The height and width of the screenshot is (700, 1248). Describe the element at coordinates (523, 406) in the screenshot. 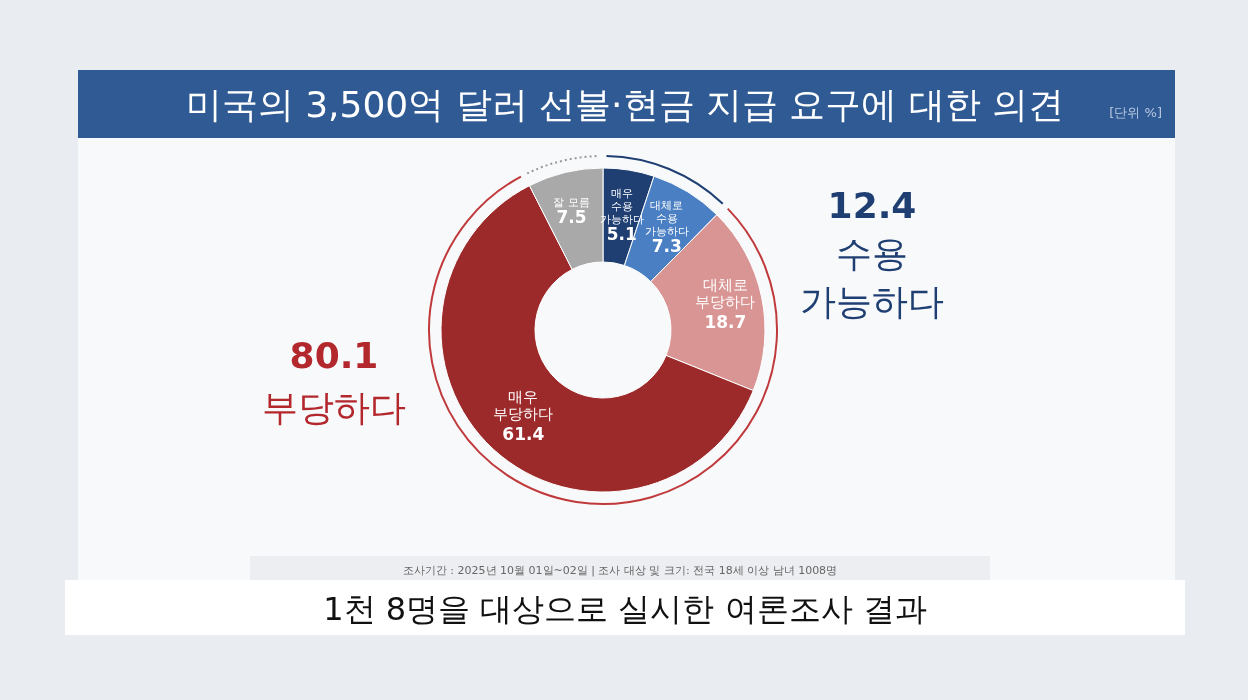

I see `slice-label: 매우 부당하다` at that location.